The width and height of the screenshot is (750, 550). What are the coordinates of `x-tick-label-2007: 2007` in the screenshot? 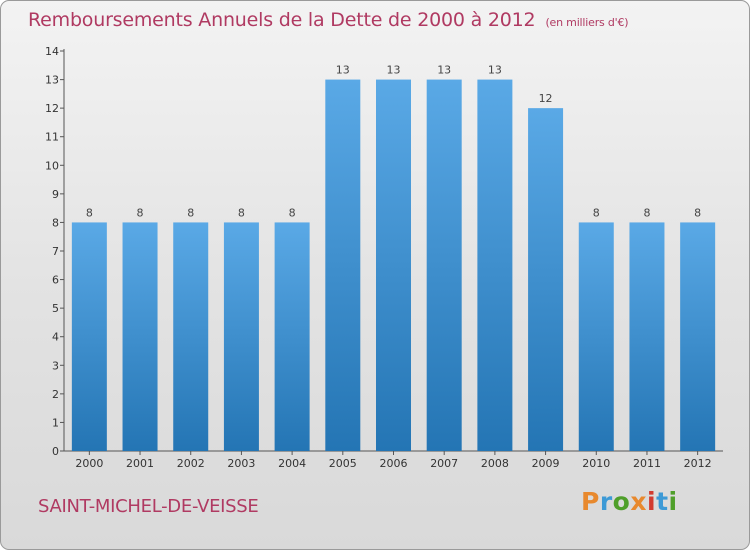 It's located at (444, 463).